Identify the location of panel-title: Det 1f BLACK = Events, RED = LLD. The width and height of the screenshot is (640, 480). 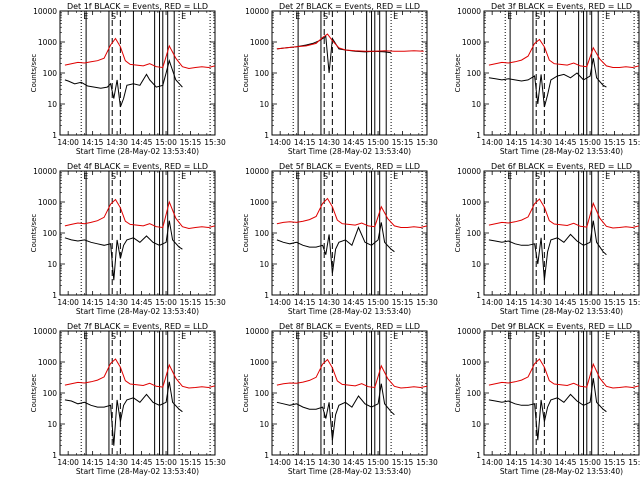
(137, 6).